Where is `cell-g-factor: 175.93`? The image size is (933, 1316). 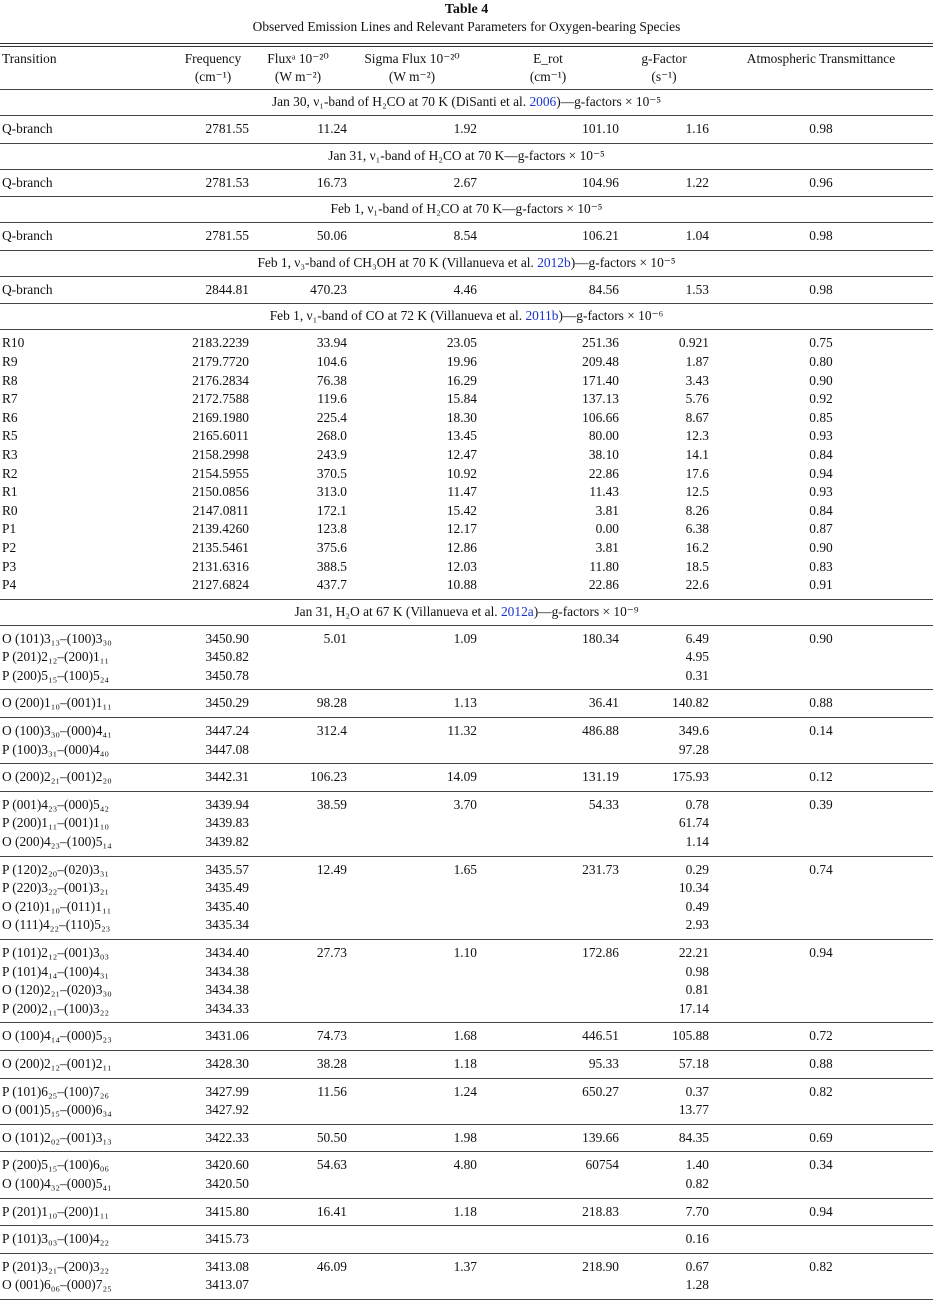 cell-g-factor: 175.93 is located at coordinates (664, 777).